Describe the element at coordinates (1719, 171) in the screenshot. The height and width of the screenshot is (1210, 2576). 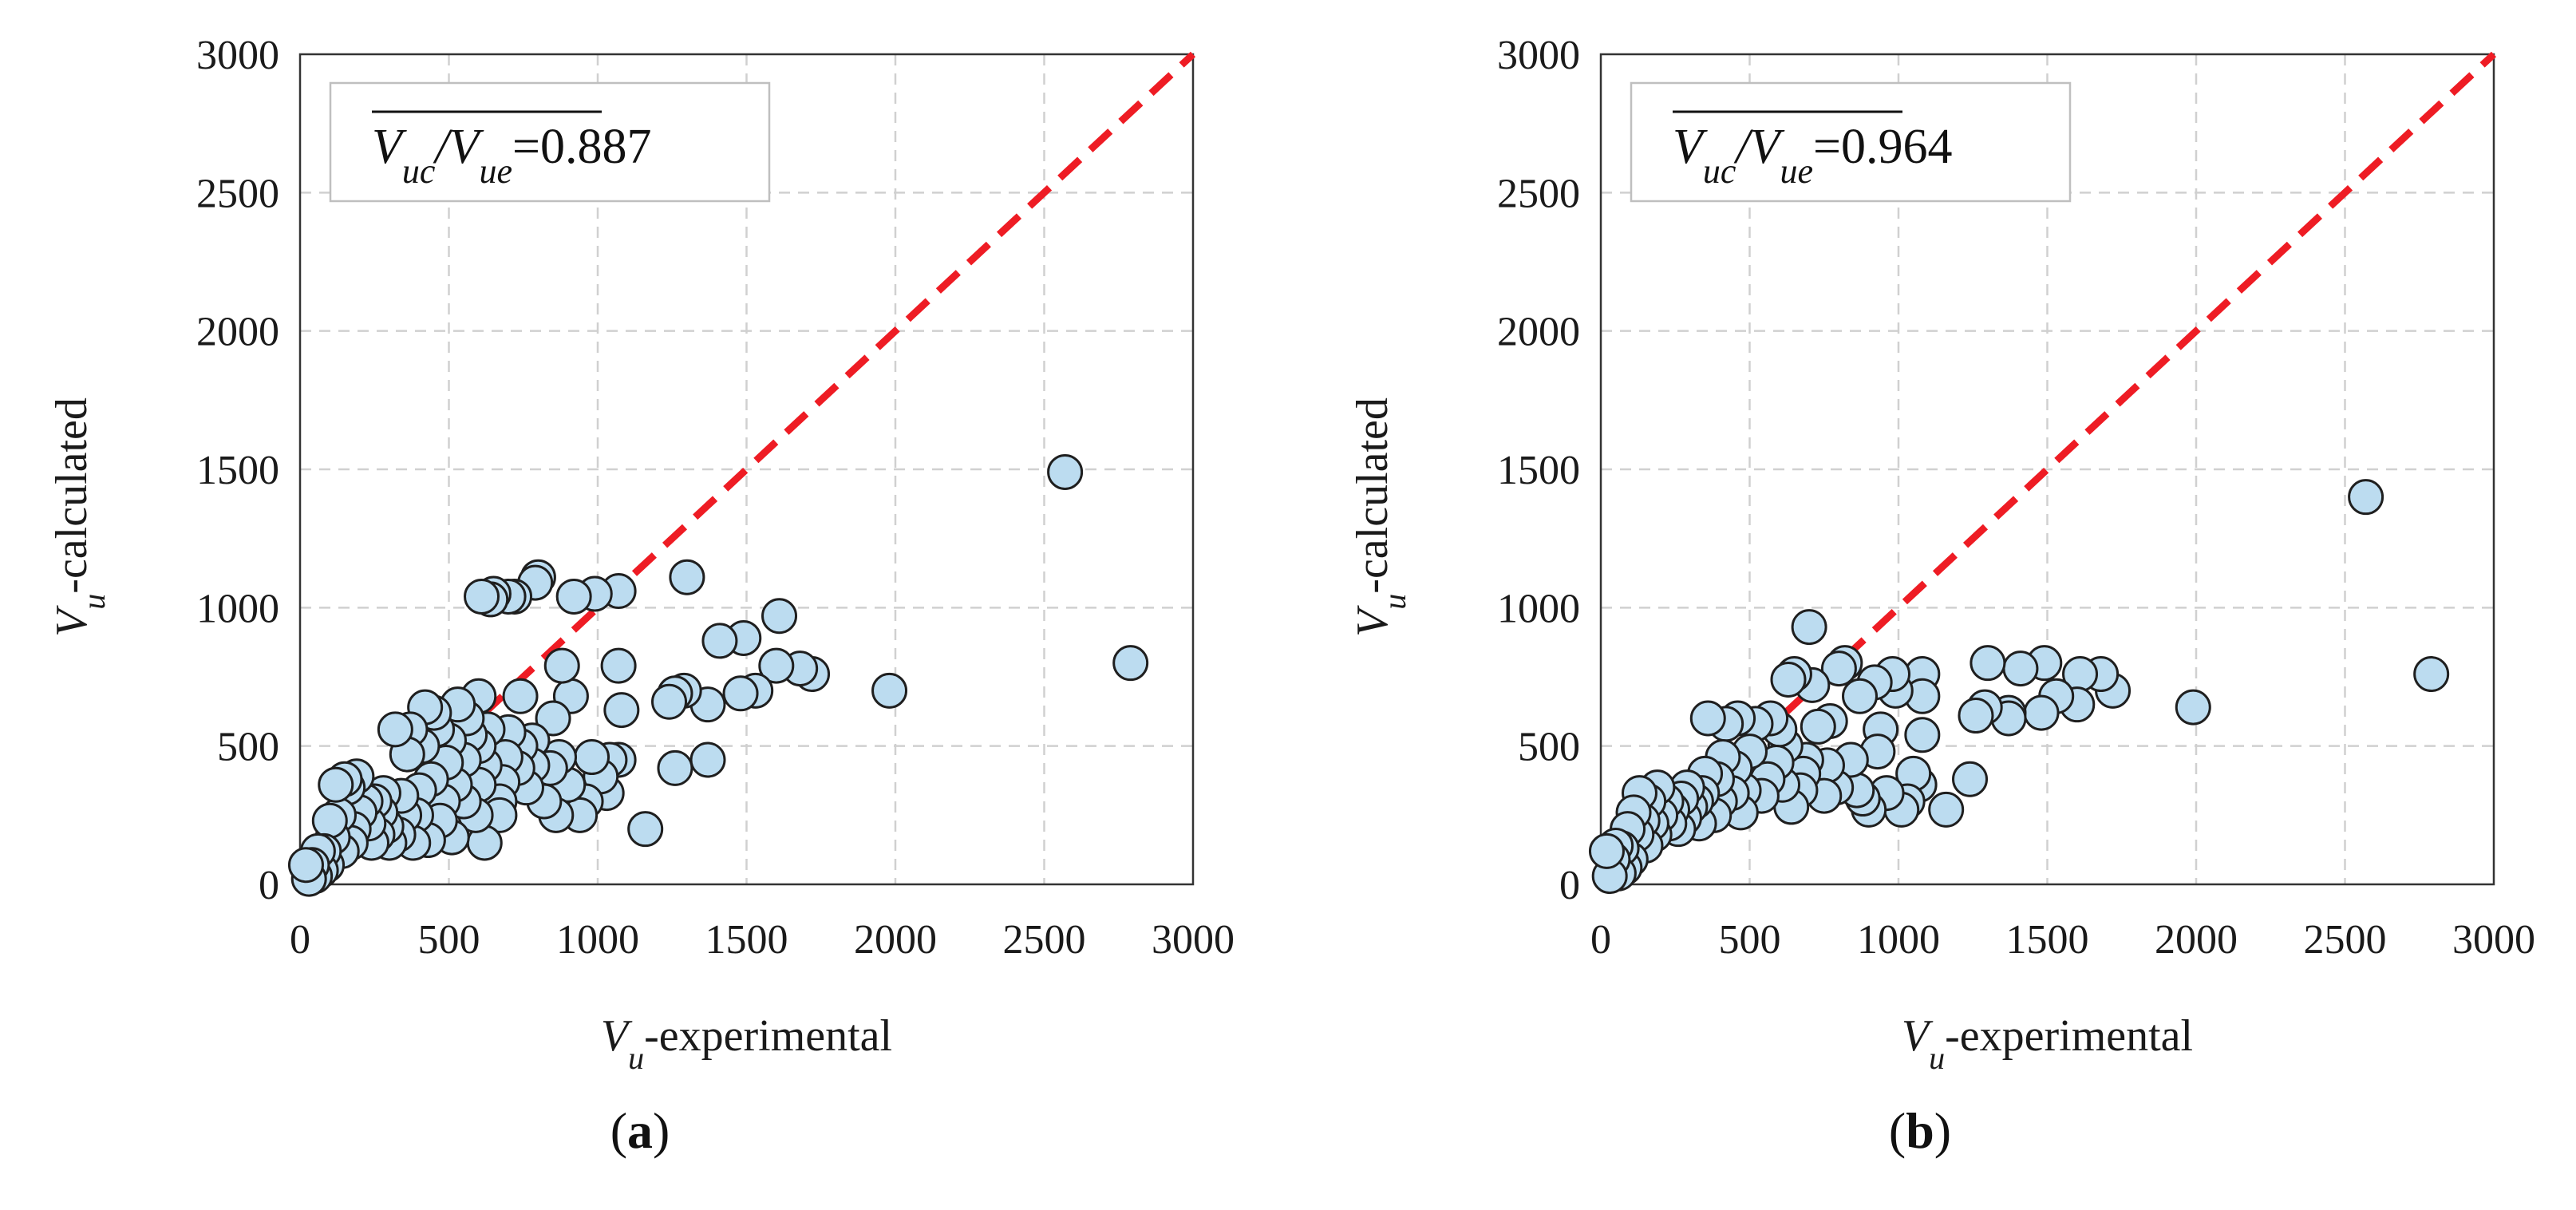
I see `legend-num-sub: uc` at that location.